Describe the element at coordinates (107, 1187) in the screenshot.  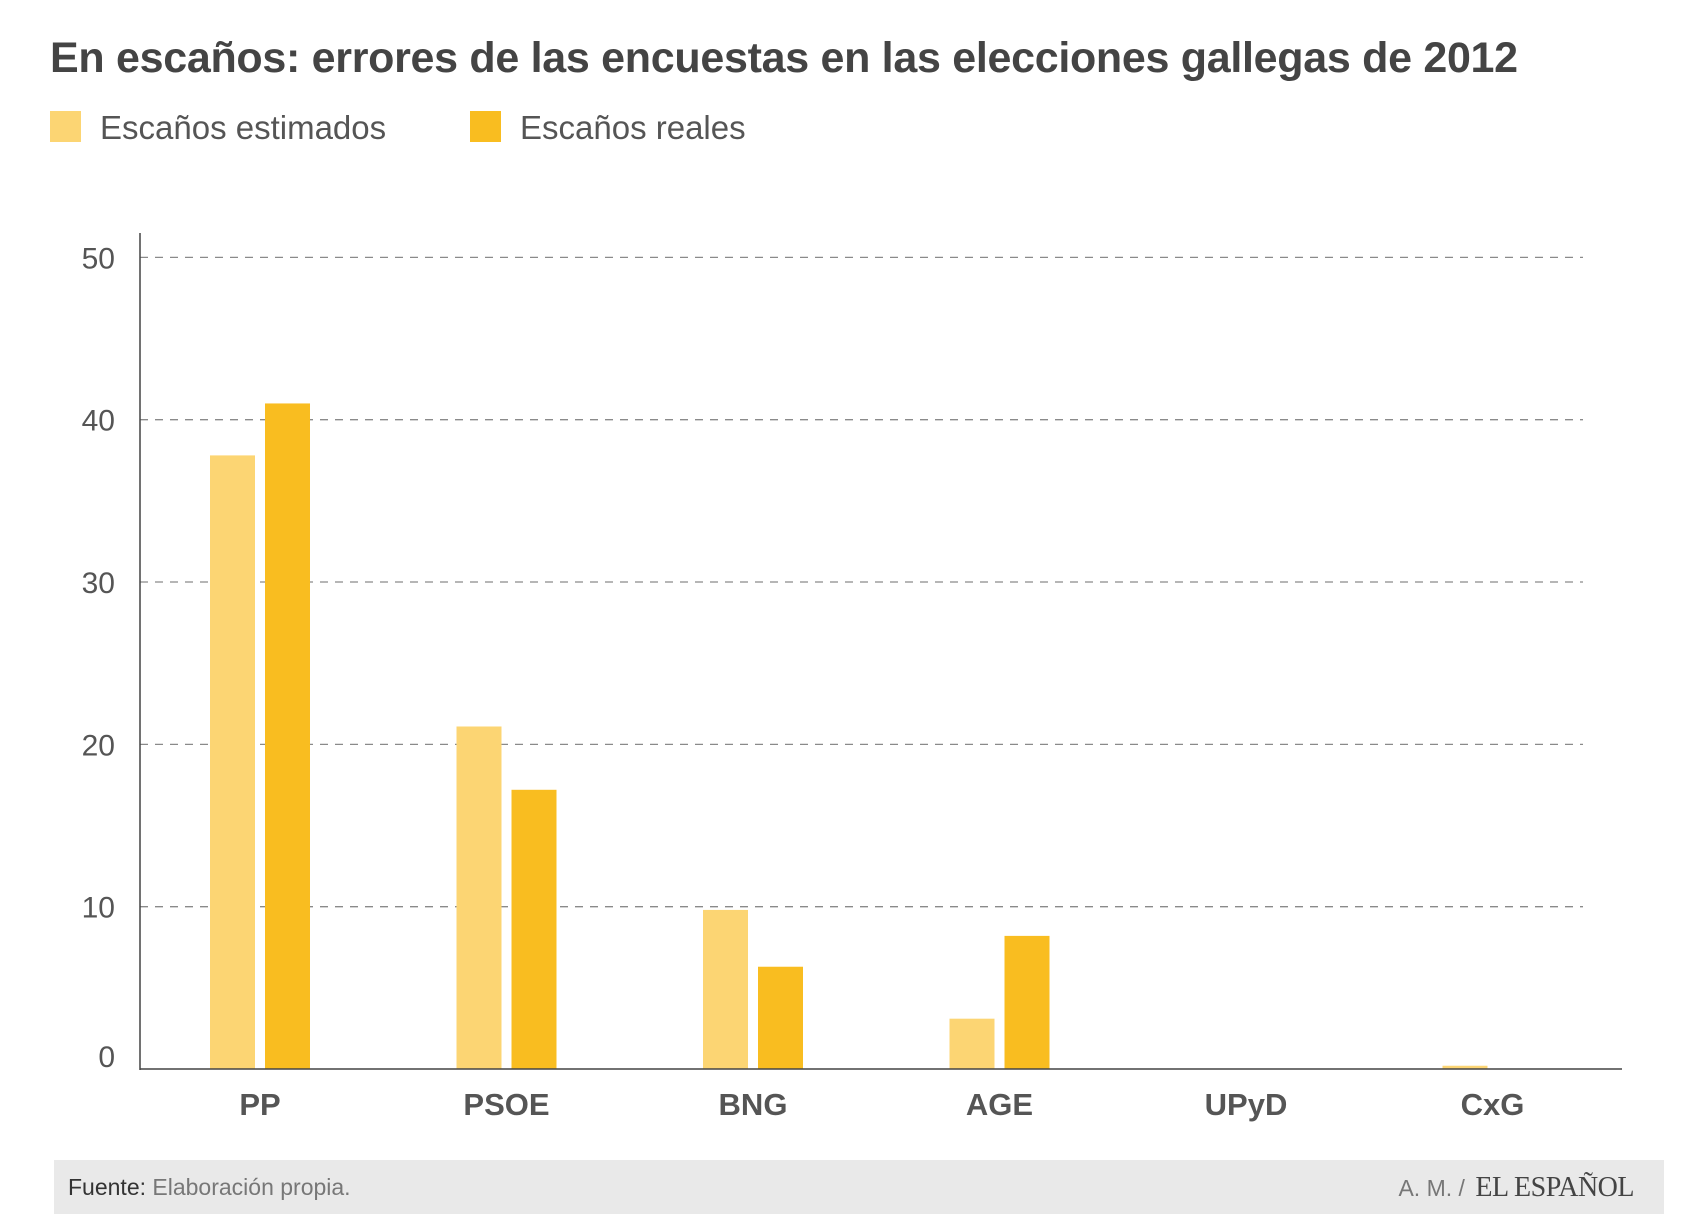
I see `source-prefix: Fuente:` at that location.